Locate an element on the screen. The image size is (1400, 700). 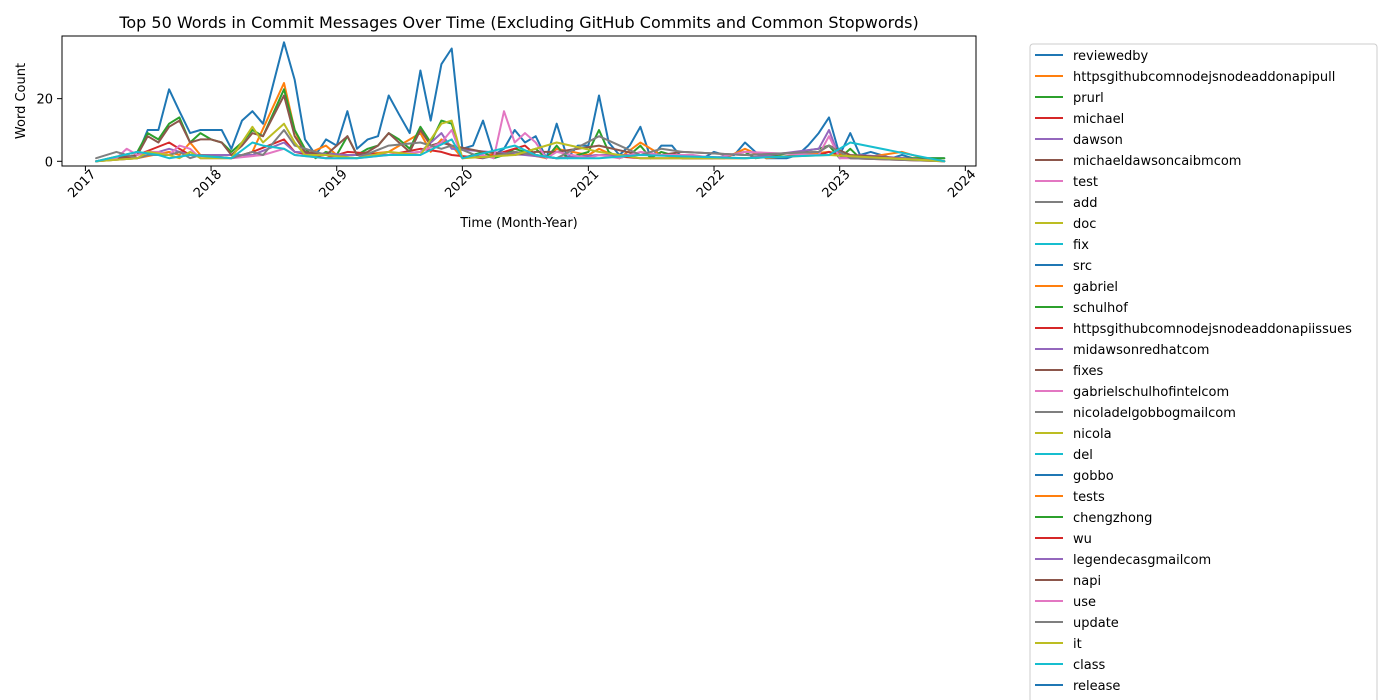
legend-label-wu: wu is located at coordinates (1082, 539).